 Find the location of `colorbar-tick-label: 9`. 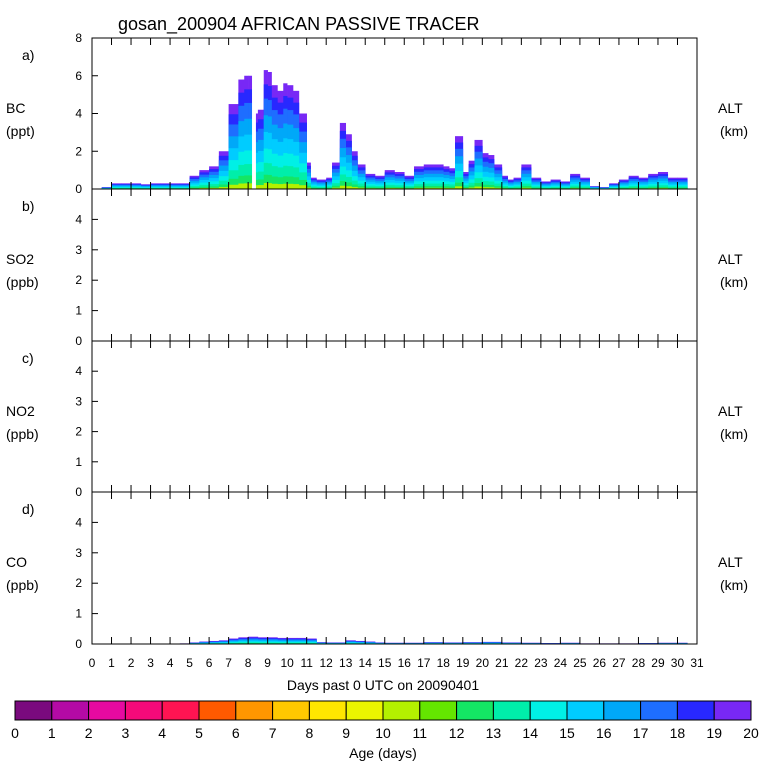

colorbar-tick-label: 9 is located at coordinates (346, 733).